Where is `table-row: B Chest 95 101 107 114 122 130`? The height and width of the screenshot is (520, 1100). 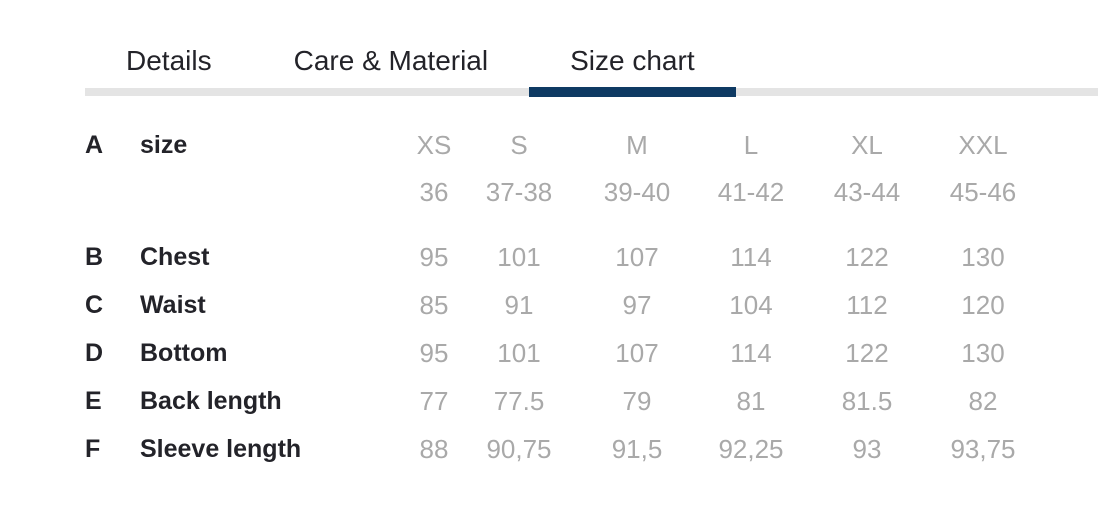 table-row: B Chest 95 101 107 114 122 130 is located at coordinates (550, 257).